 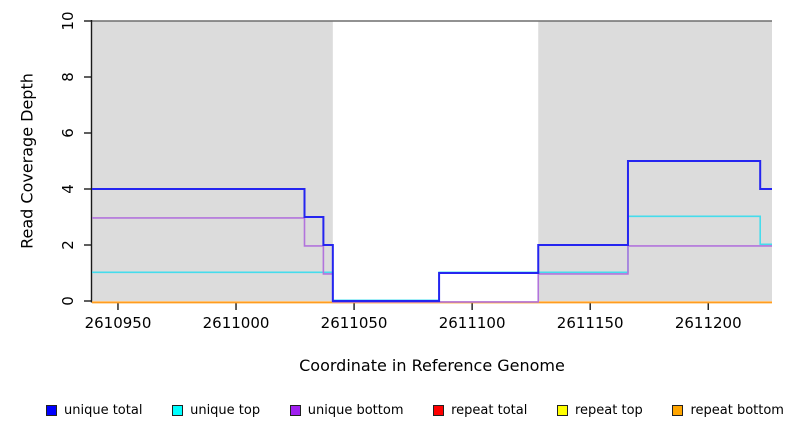 What do you see at coordinates (737, 410) in the screenshot?
I see `legend-item-label: repeat bottom` at bounding box center [737, 410].